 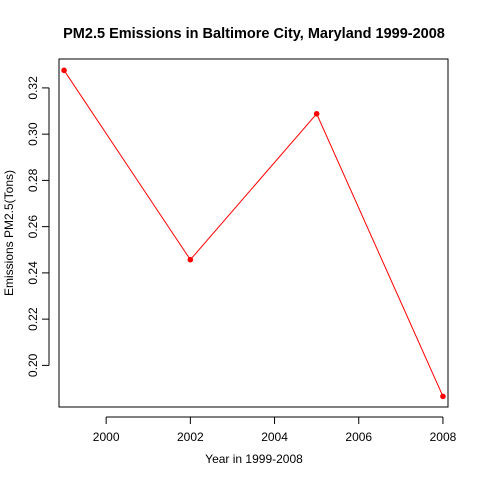 What do you see at coordinates (33, 319) in the screenshot?
I see `y-tick-label: 0.22` at bounding box center [33, 319].